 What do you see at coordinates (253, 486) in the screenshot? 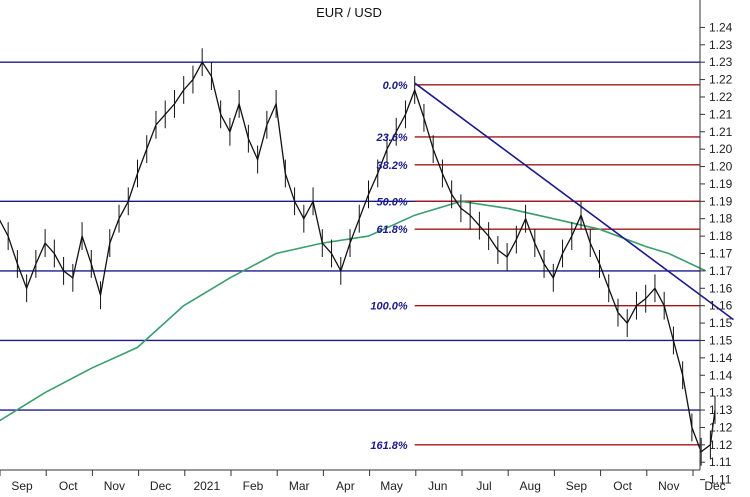
I see `x-tick-label: Feb` at bounding box center [253, 486].